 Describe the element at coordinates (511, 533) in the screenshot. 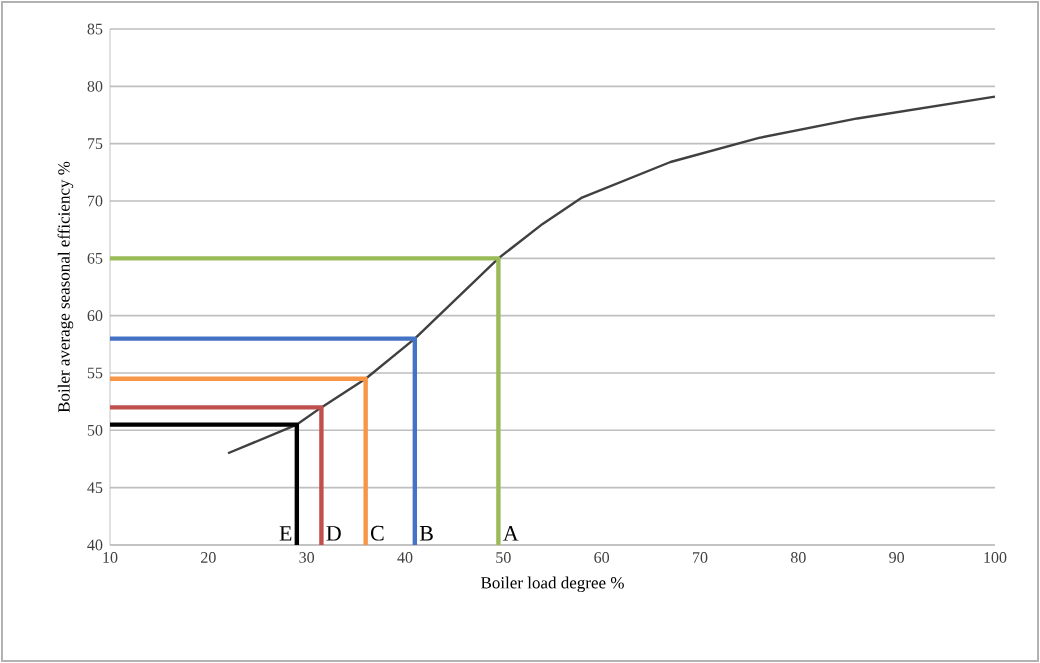

I see `series-label: A` at that location.